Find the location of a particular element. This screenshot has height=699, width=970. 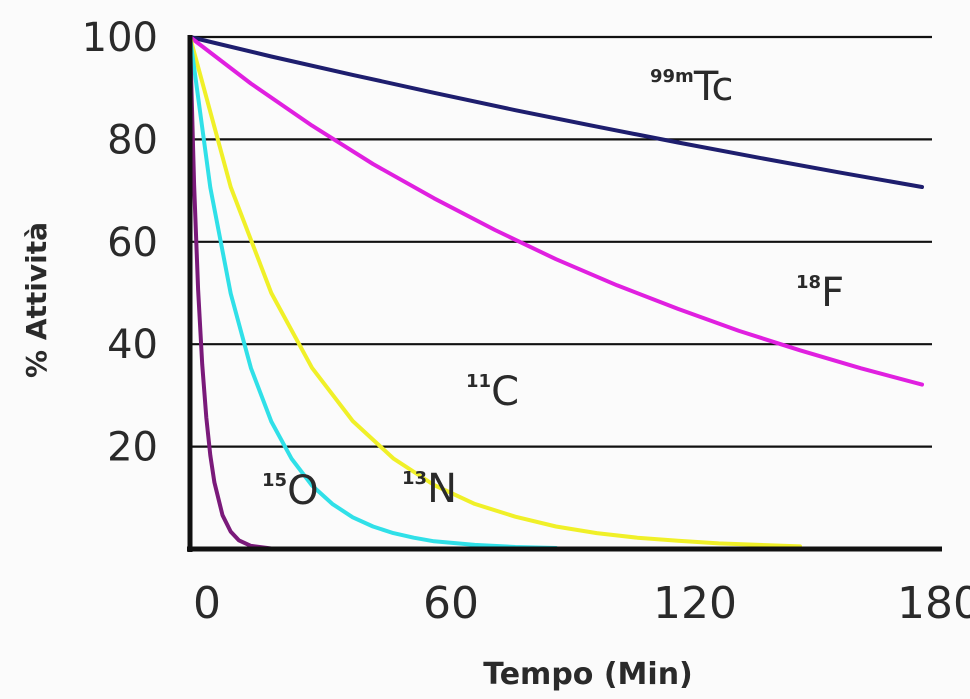

series-label-mass: 11 is located at coordinates (478, 381).